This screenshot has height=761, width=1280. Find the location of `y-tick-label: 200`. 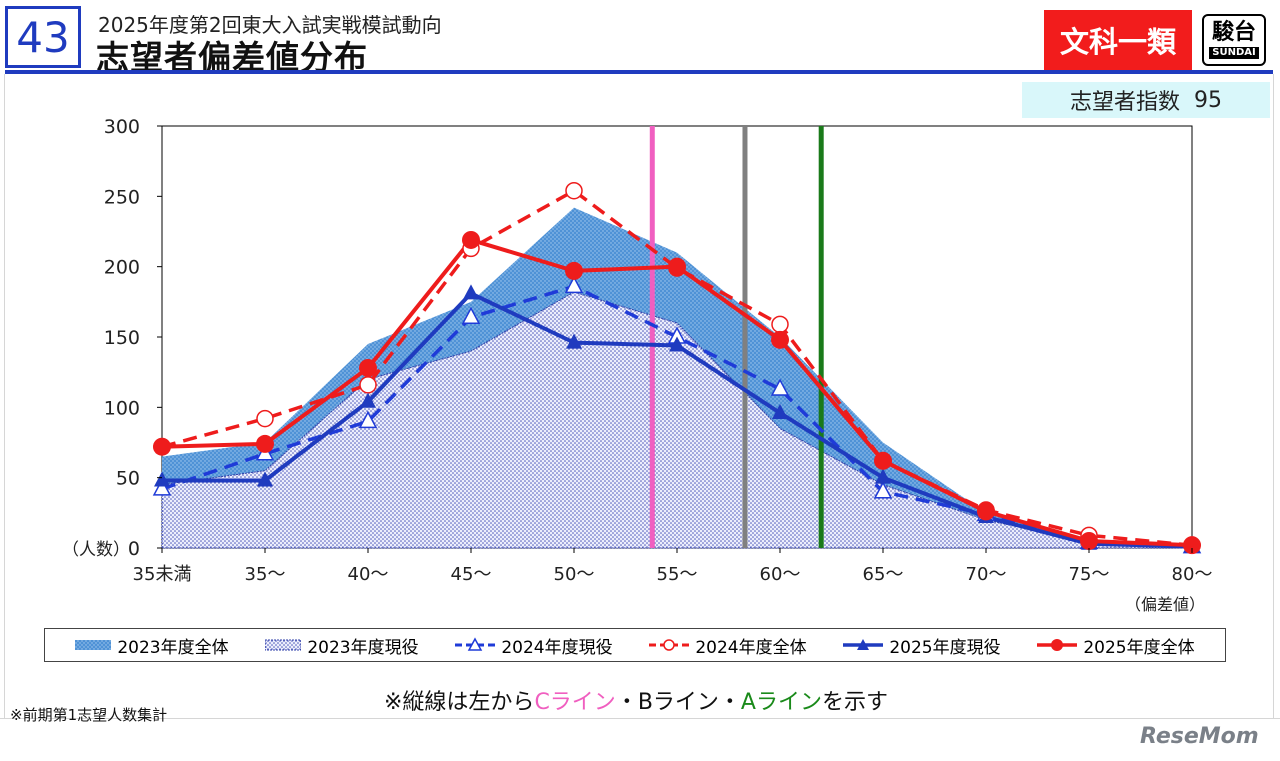

y-tick-label: 200 is located at coordinates (122, 268).